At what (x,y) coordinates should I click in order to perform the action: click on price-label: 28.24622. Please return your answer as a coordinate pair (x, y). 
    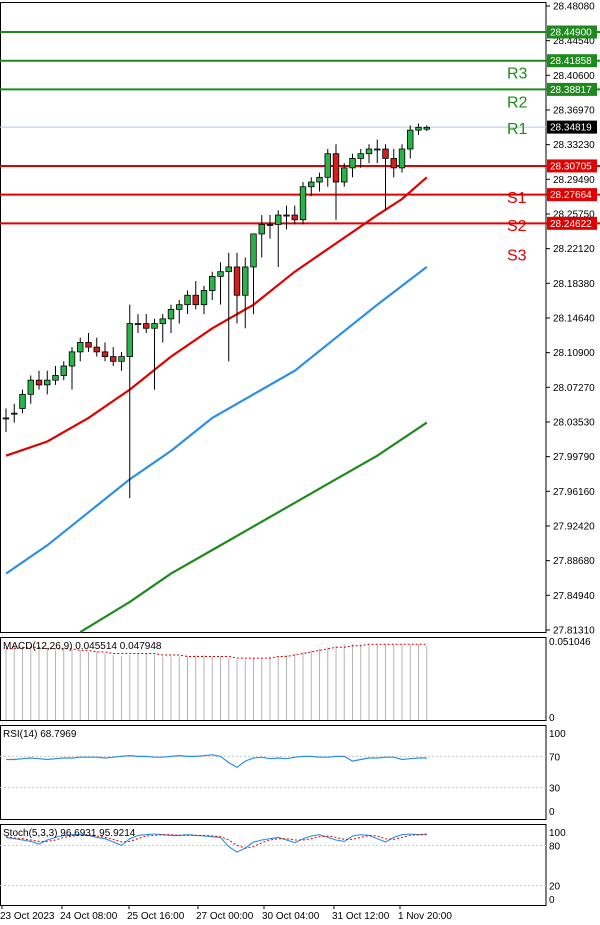
    Looking at the image, I should click on (571, 224).